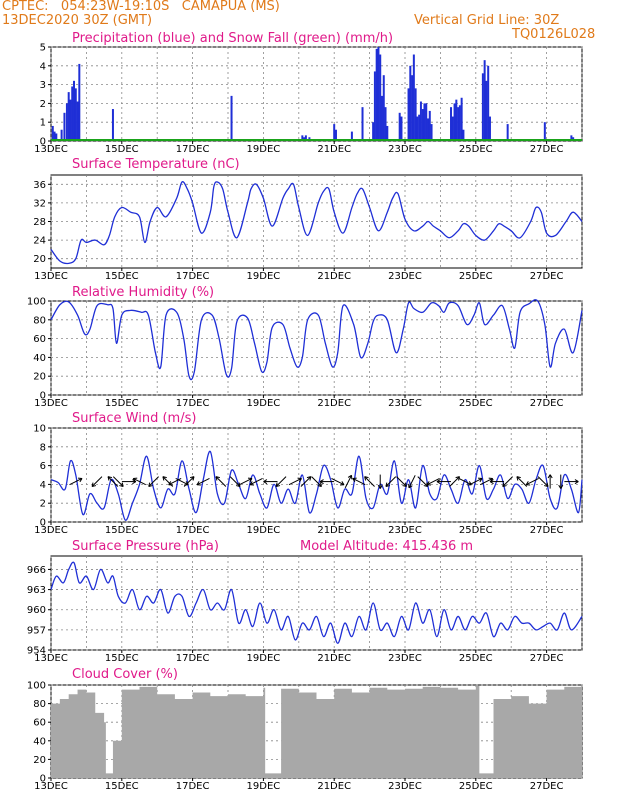 The width and height of the screenshot is (618, 800). Describe the element at coordinates (134, 418) in the screenshot. I see `panel-title: Surface Wind (m/s)` at that location.